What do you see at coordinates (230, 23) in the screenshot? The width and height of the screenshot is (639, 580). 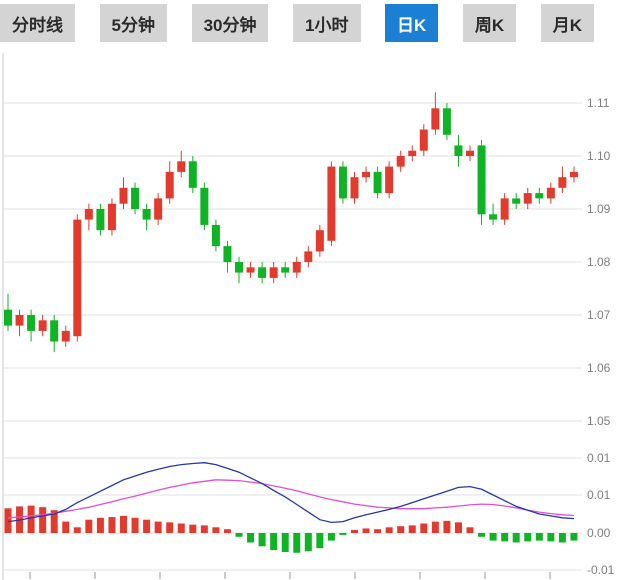 I see `tab-30min: 30分钟` at bounding box center [230, 23].